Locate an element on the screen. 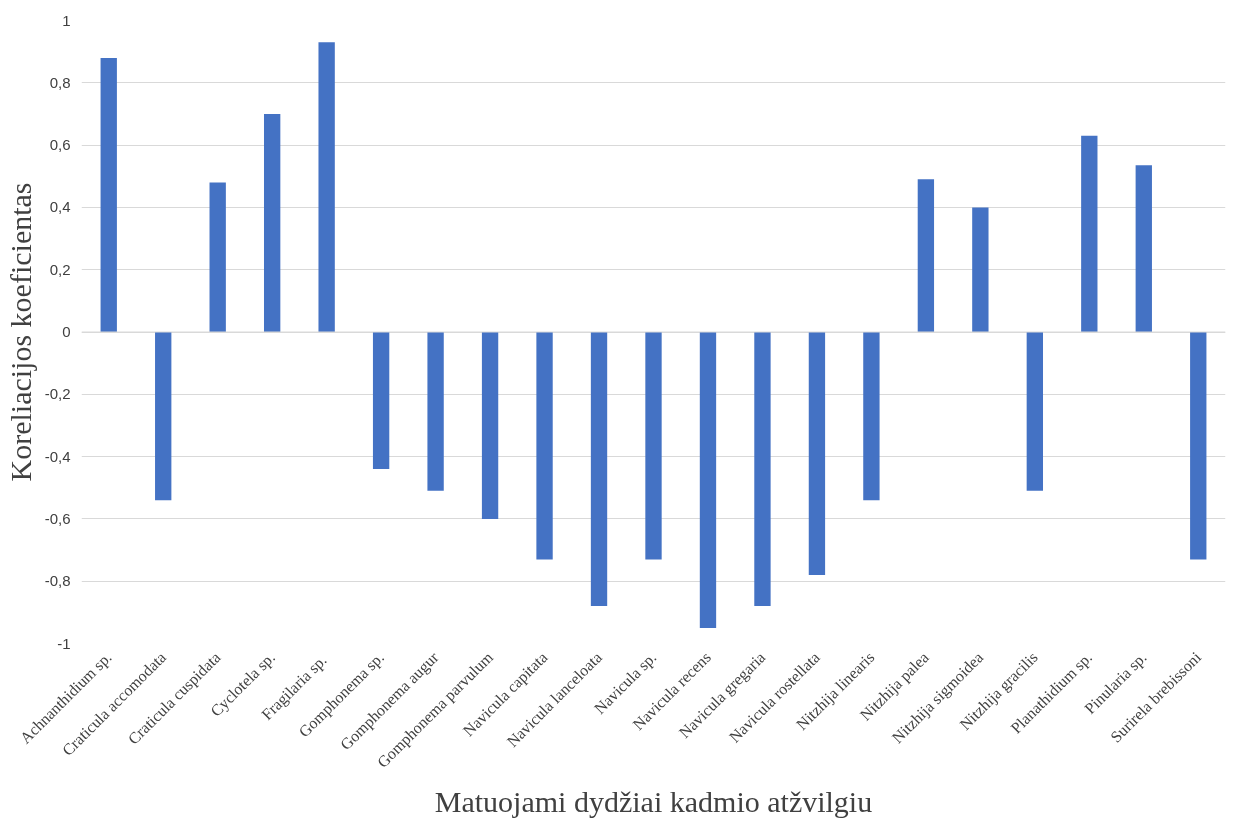  y-tick-label: -1 is located at coordinates (64, 643).